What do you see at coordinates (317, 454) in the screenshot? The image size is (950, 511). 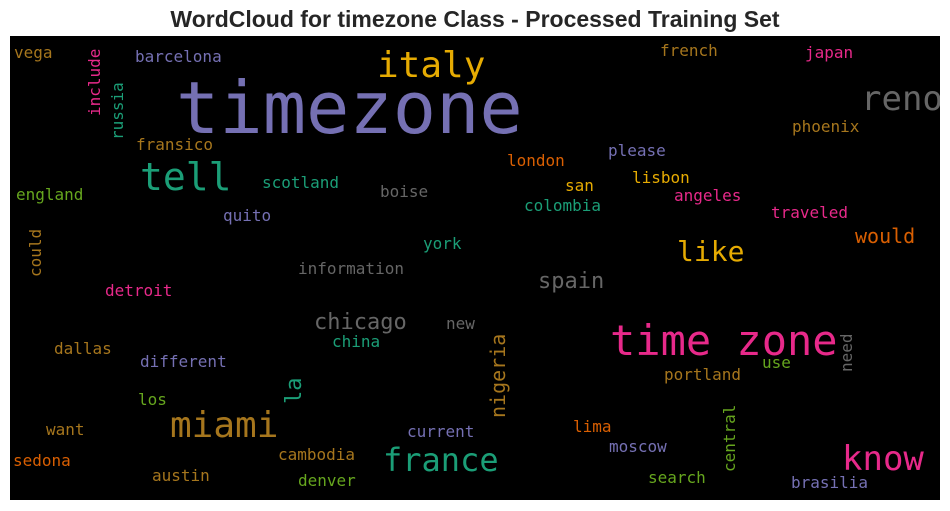 I see `word-cambodia: cambodia` at bounding box center [317, 454].